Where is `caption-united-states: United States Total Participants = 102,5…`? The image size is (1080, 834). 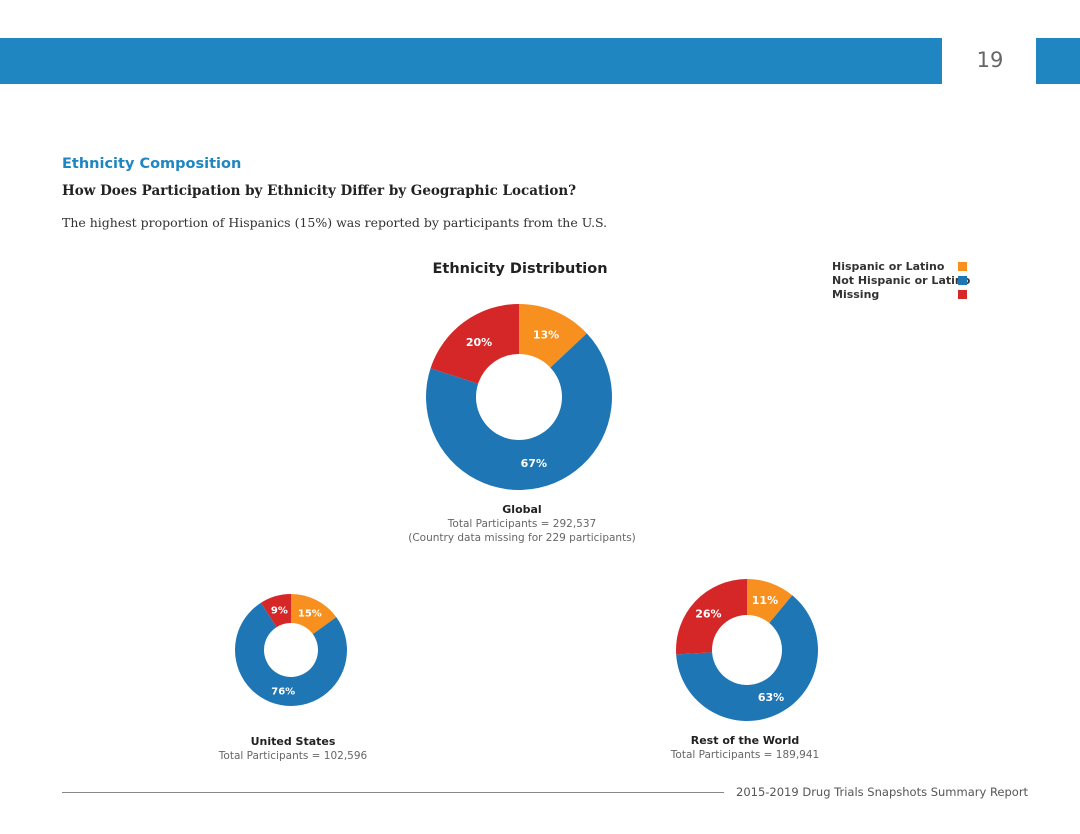 caption-united-states: United States Total Participants = 102,5… is located at coordinates (293, 748).